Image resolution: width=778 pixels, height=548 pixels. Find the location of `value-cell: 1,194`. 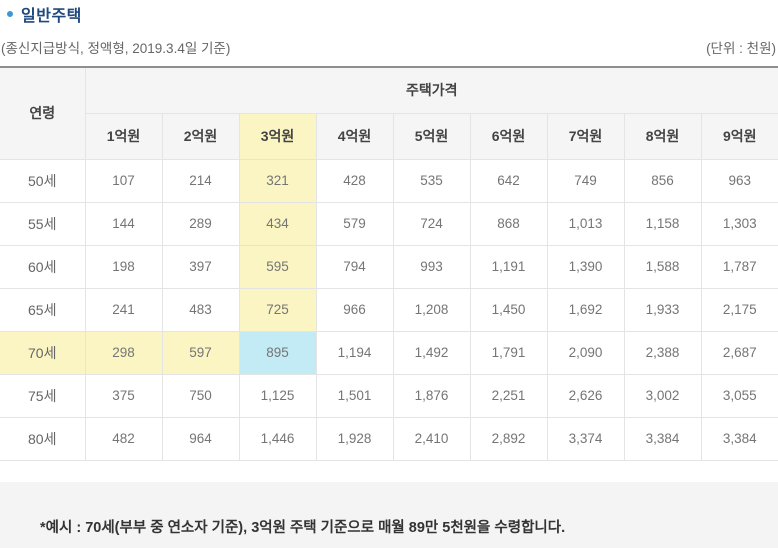

value-cell: 1,194 is located at coordinates (354, 352).